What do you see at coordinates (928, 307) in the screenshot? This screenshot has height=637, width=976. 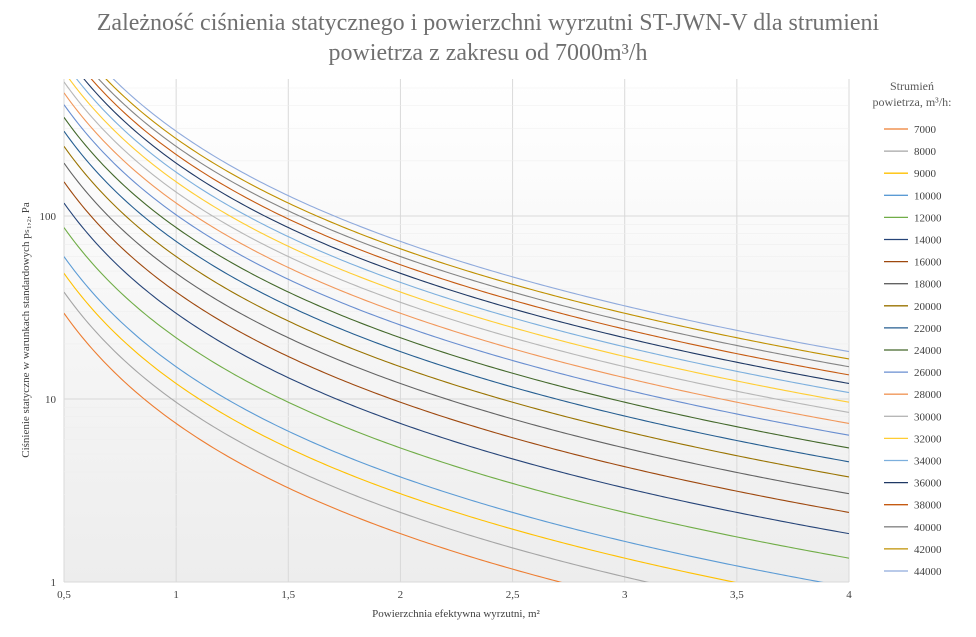 I see `legend-label-20000: 20000` at bounding box center [928, 307].